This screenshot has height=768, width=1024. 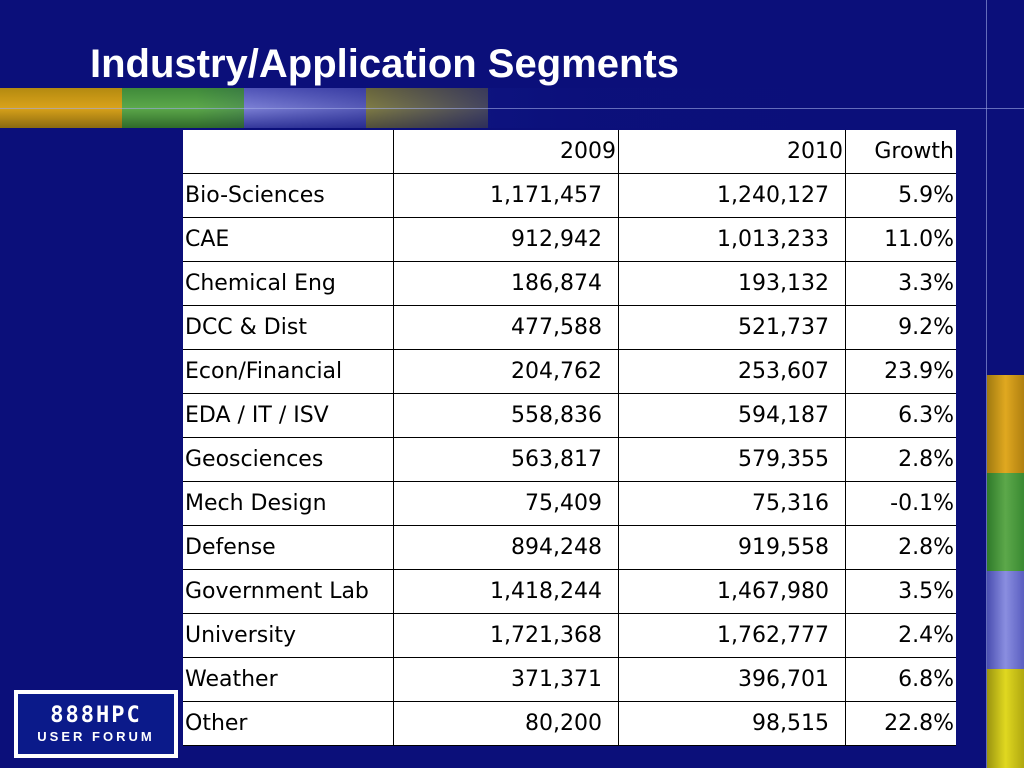 I want to click on row-2009: 912,942, so click(x=556, y=239).